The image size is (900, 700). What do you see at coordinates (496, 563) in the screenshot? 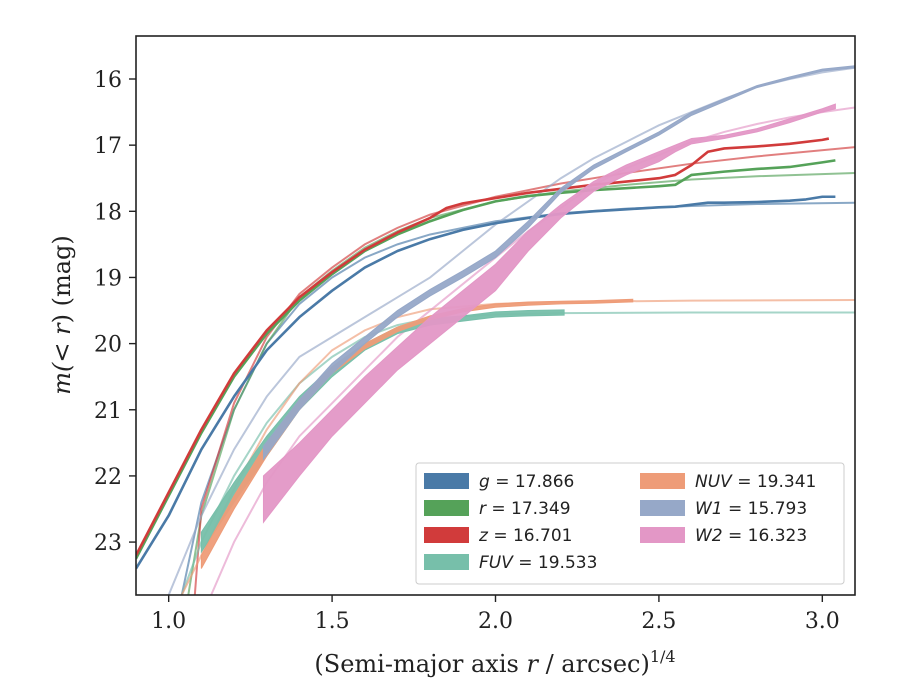
I see `legend-label-var: FUV` at bounding box center [496, 563].